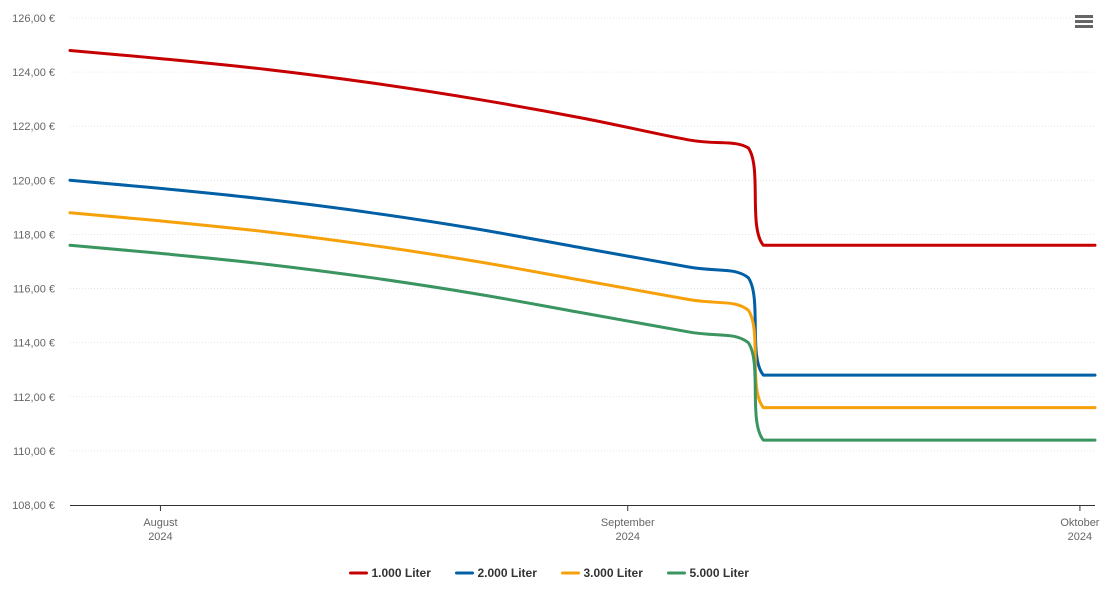 The image size is (1105, 603). I want to click on y-tick-label: 118,00 €, so click(34, 235).